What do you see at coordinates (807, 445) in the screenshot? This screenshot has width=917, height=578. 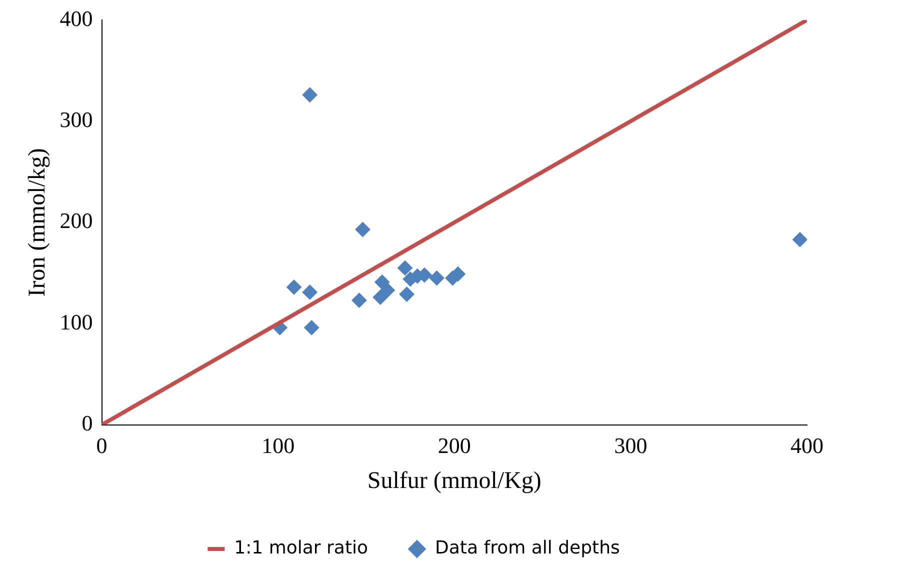 I see `x-tick-label: 400` at bounding box center [807, 445].